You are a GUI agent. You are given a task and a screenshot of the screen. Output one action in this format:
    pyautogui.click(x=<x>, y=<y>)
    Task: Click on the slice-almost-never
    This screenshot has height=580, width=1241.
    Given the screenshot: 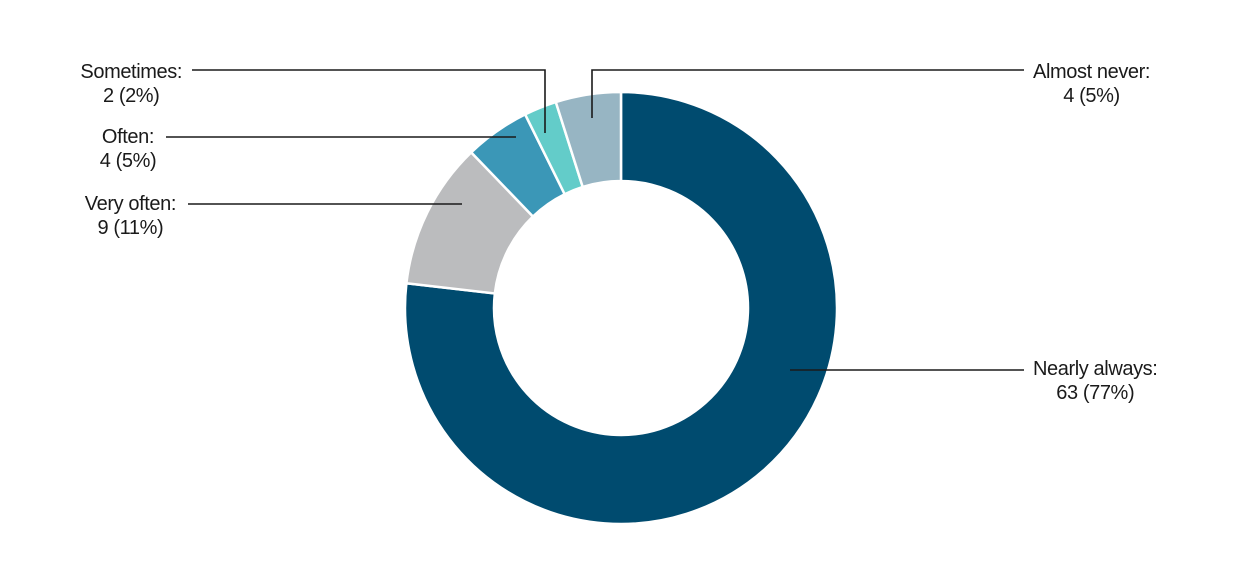 What is the action you would take?
    pyautogui.click(x=588, y=139)
    